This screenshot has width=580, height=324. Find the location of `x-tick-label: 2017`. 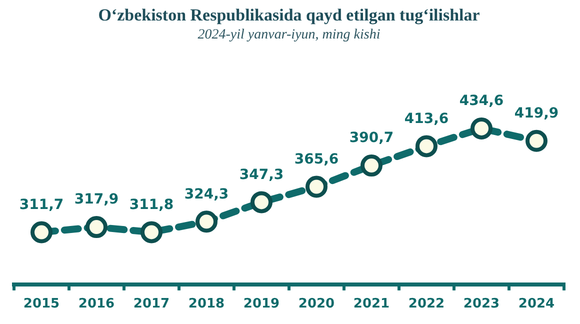

x-tick-label: 2017 is located at coordinates (151, 304).